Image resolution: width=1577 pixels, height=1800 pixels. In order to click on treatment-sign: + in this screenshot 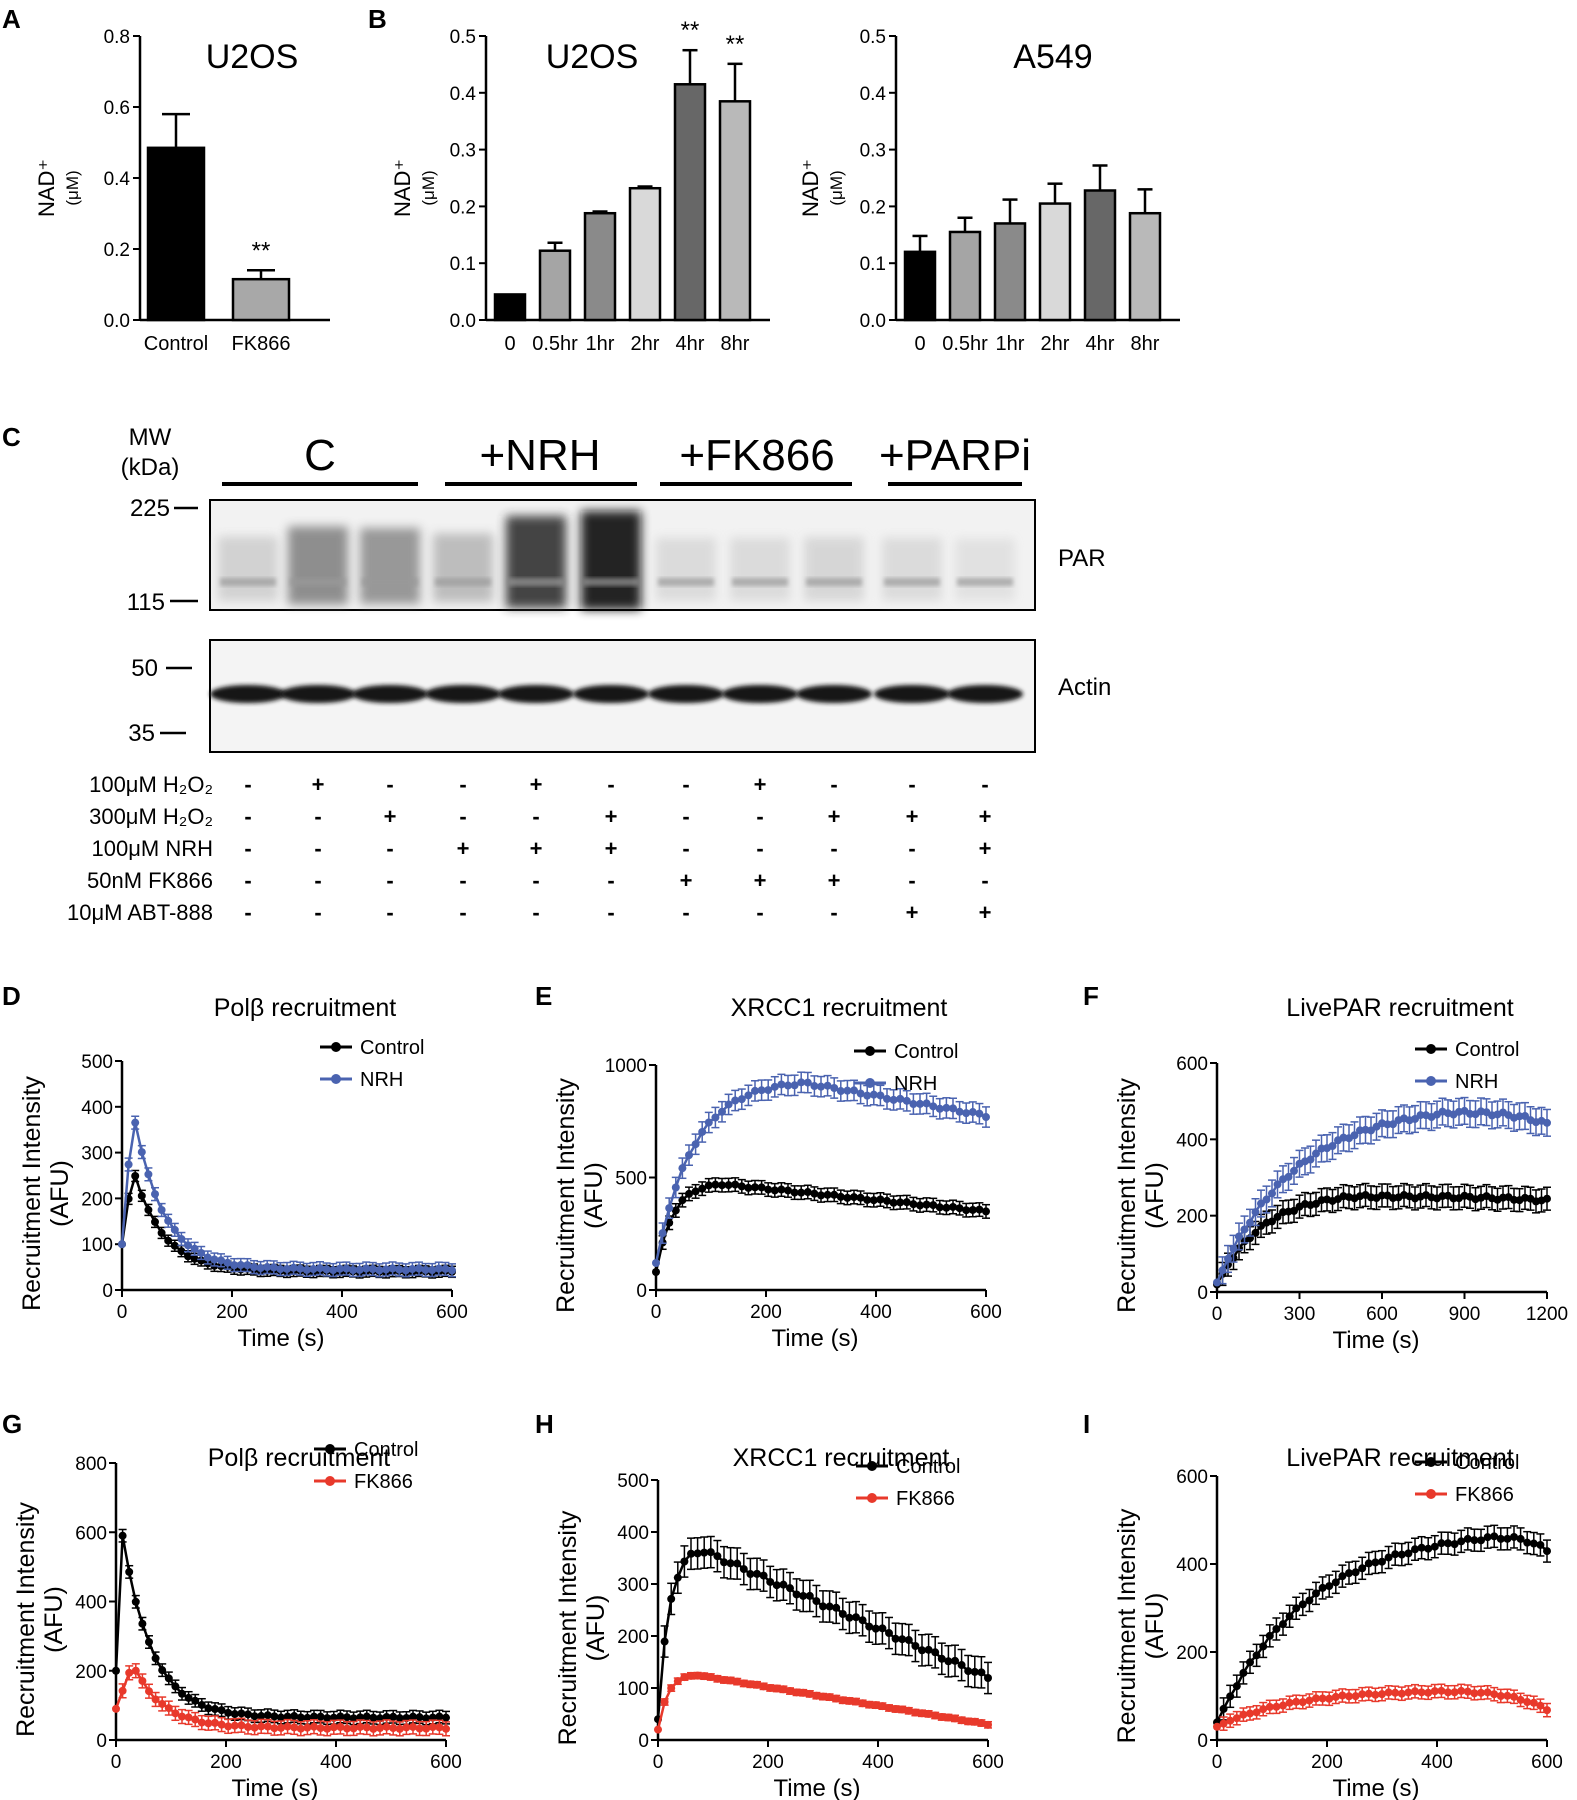, I will do `click(536, 784)`.